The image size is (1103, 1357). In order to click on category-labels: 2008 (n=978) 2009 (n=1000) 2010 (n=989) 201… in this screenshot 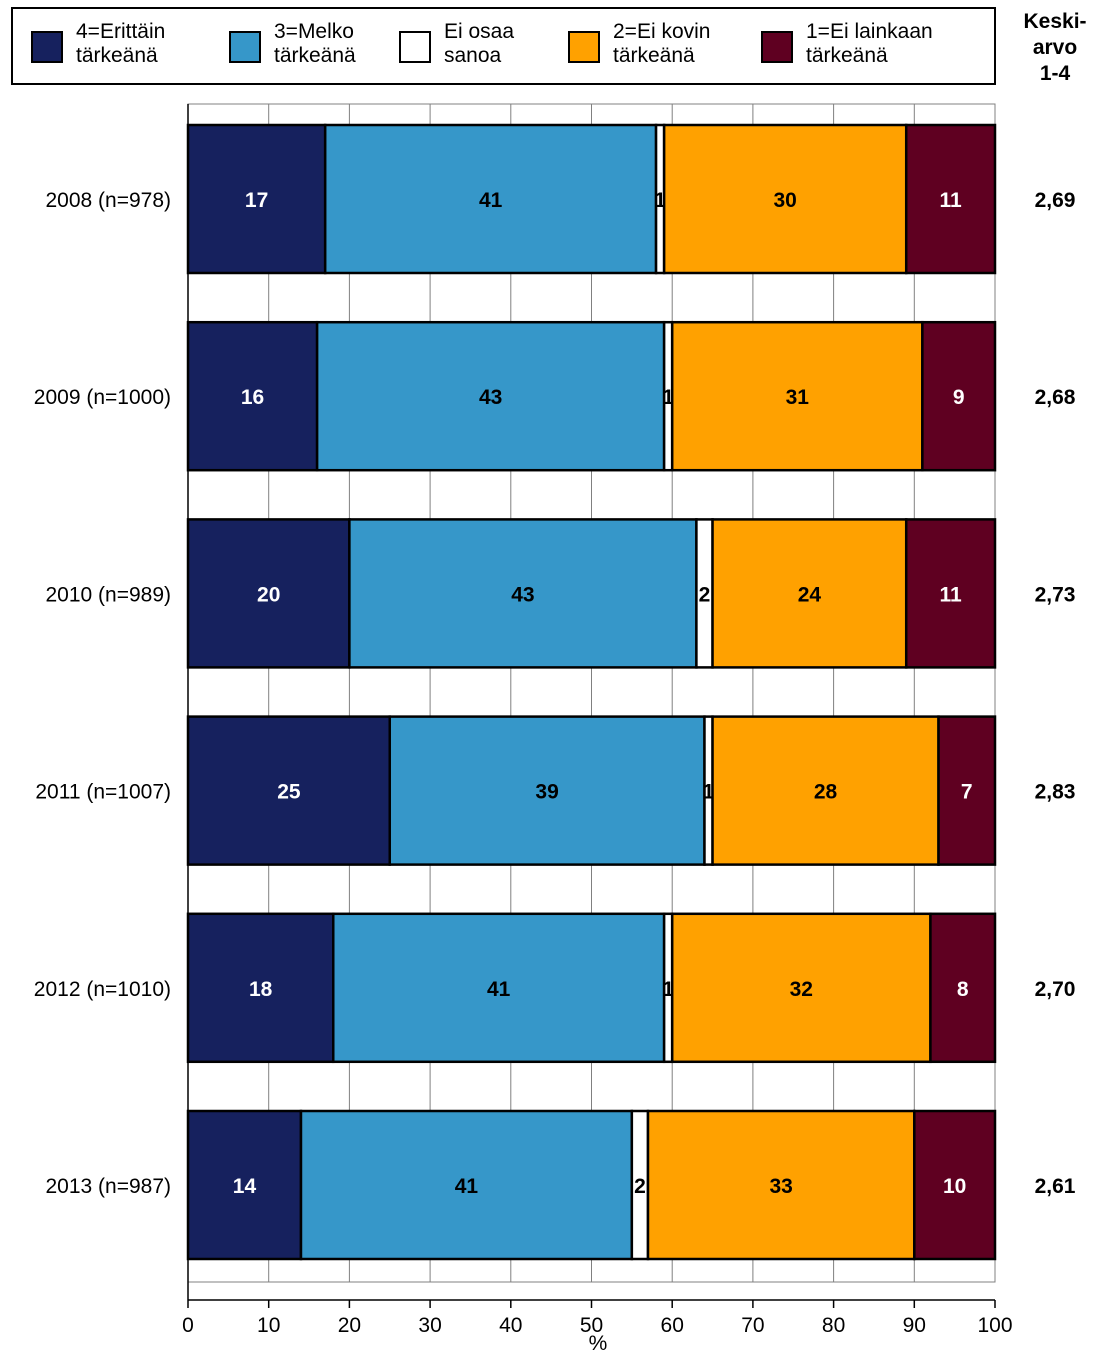, I will do `click(102, 693)`.